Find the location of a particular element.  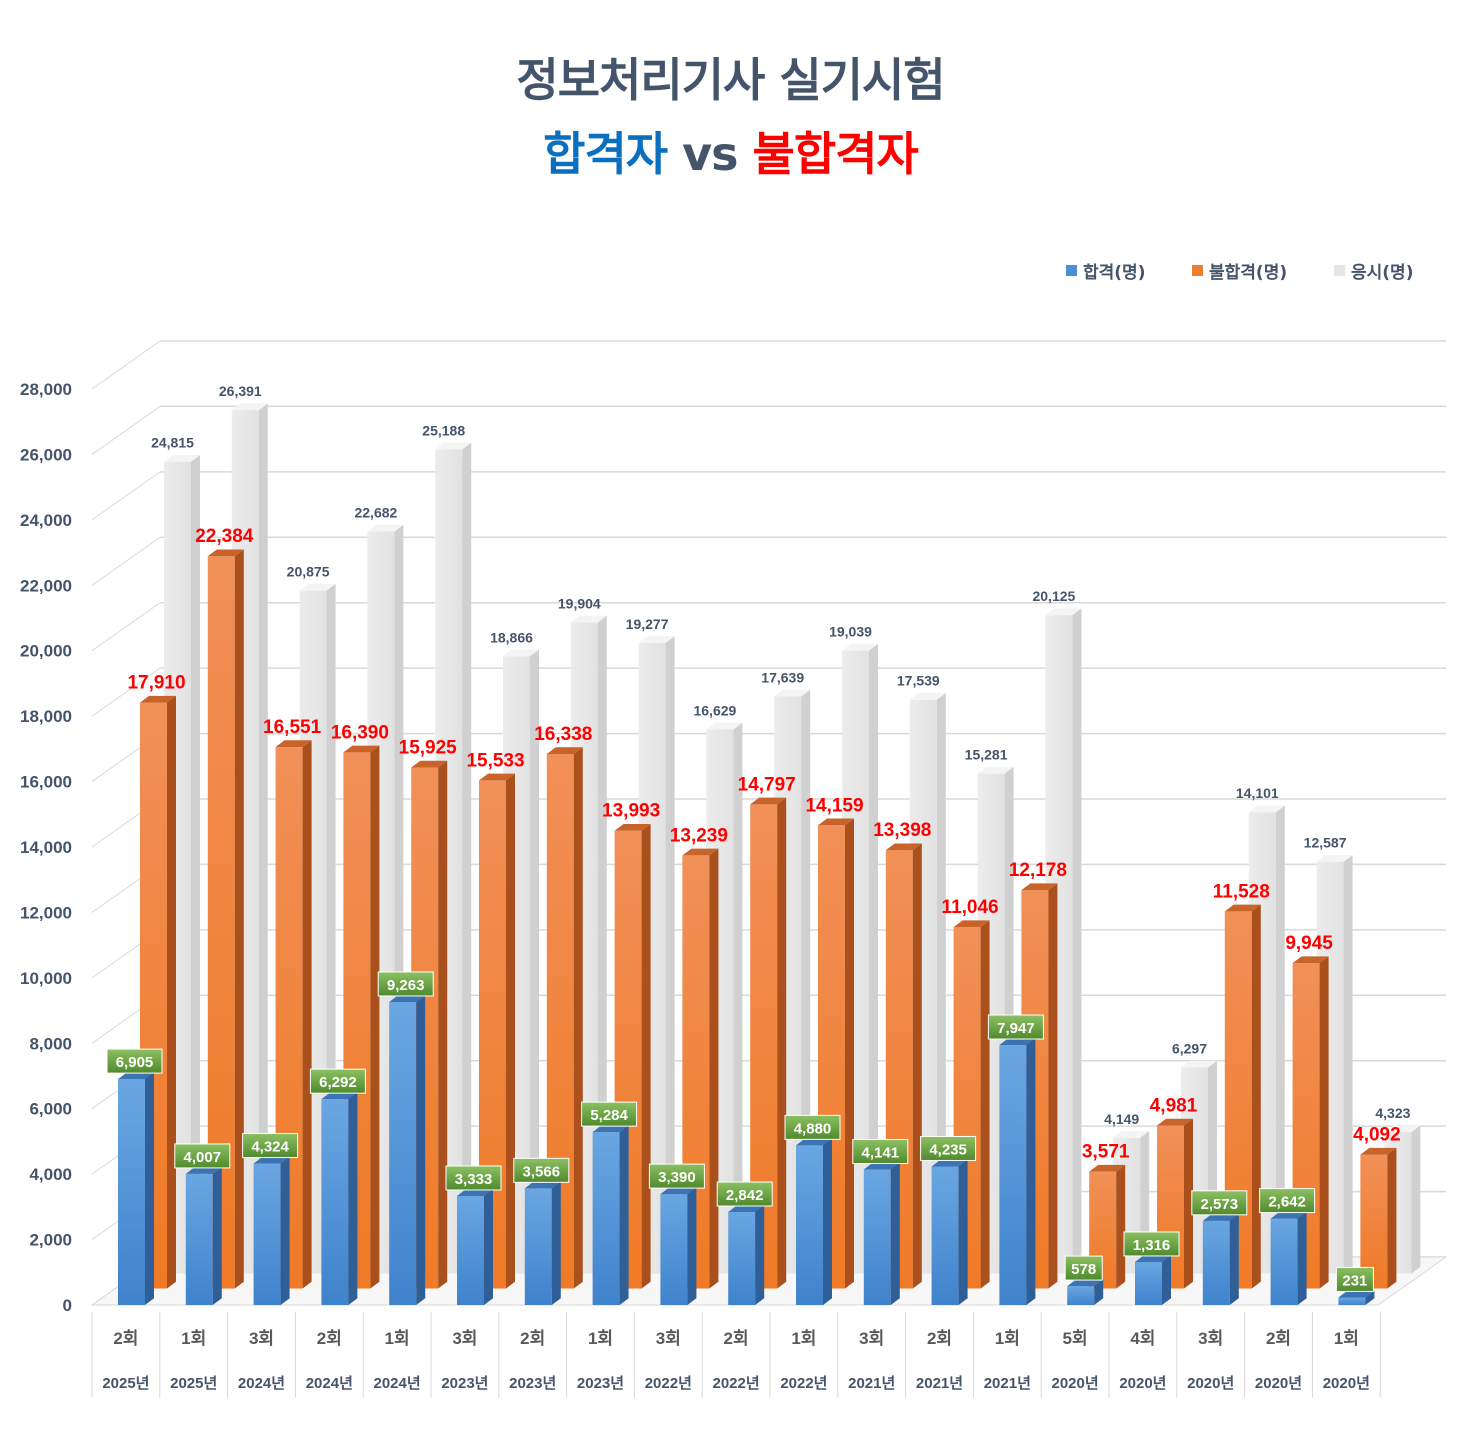

data-label-total: 4,149 is located at coordinates (1121, 1119).